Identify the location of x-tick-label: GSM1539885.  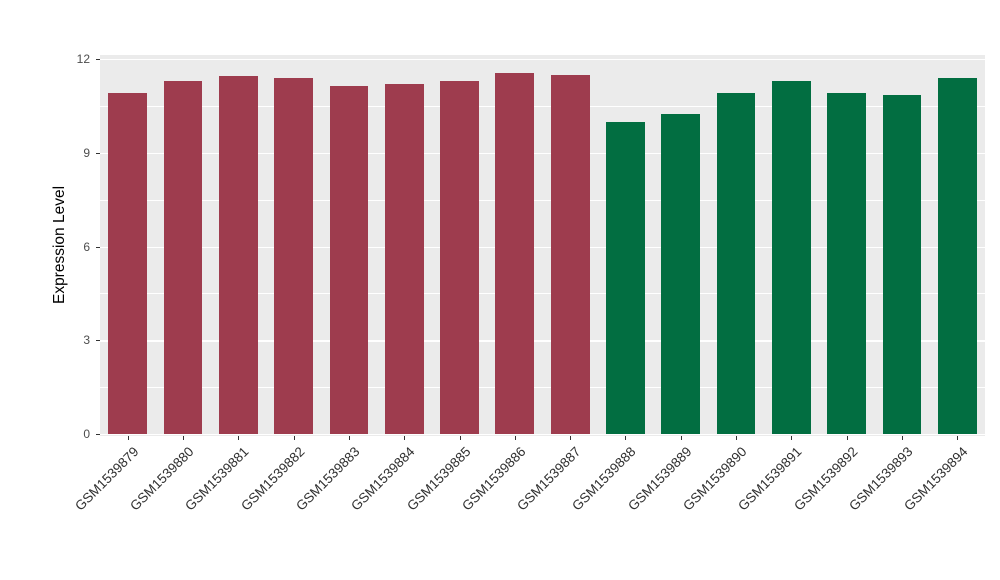
(438, 479).